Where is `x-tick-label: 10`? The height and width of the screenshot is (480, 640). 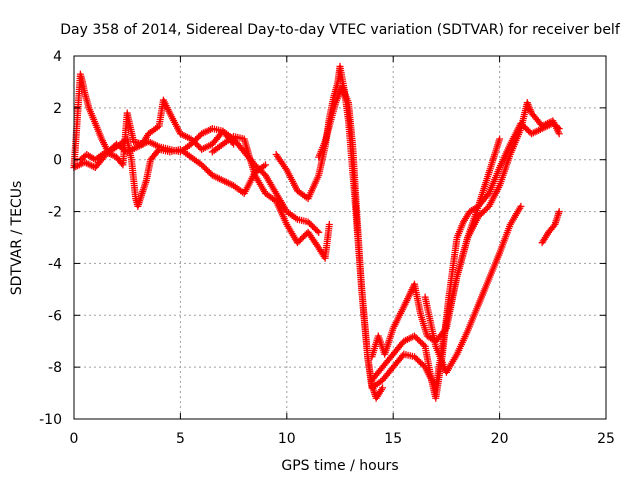 x-tick-label: 10 is located at coordinates (287, 439).